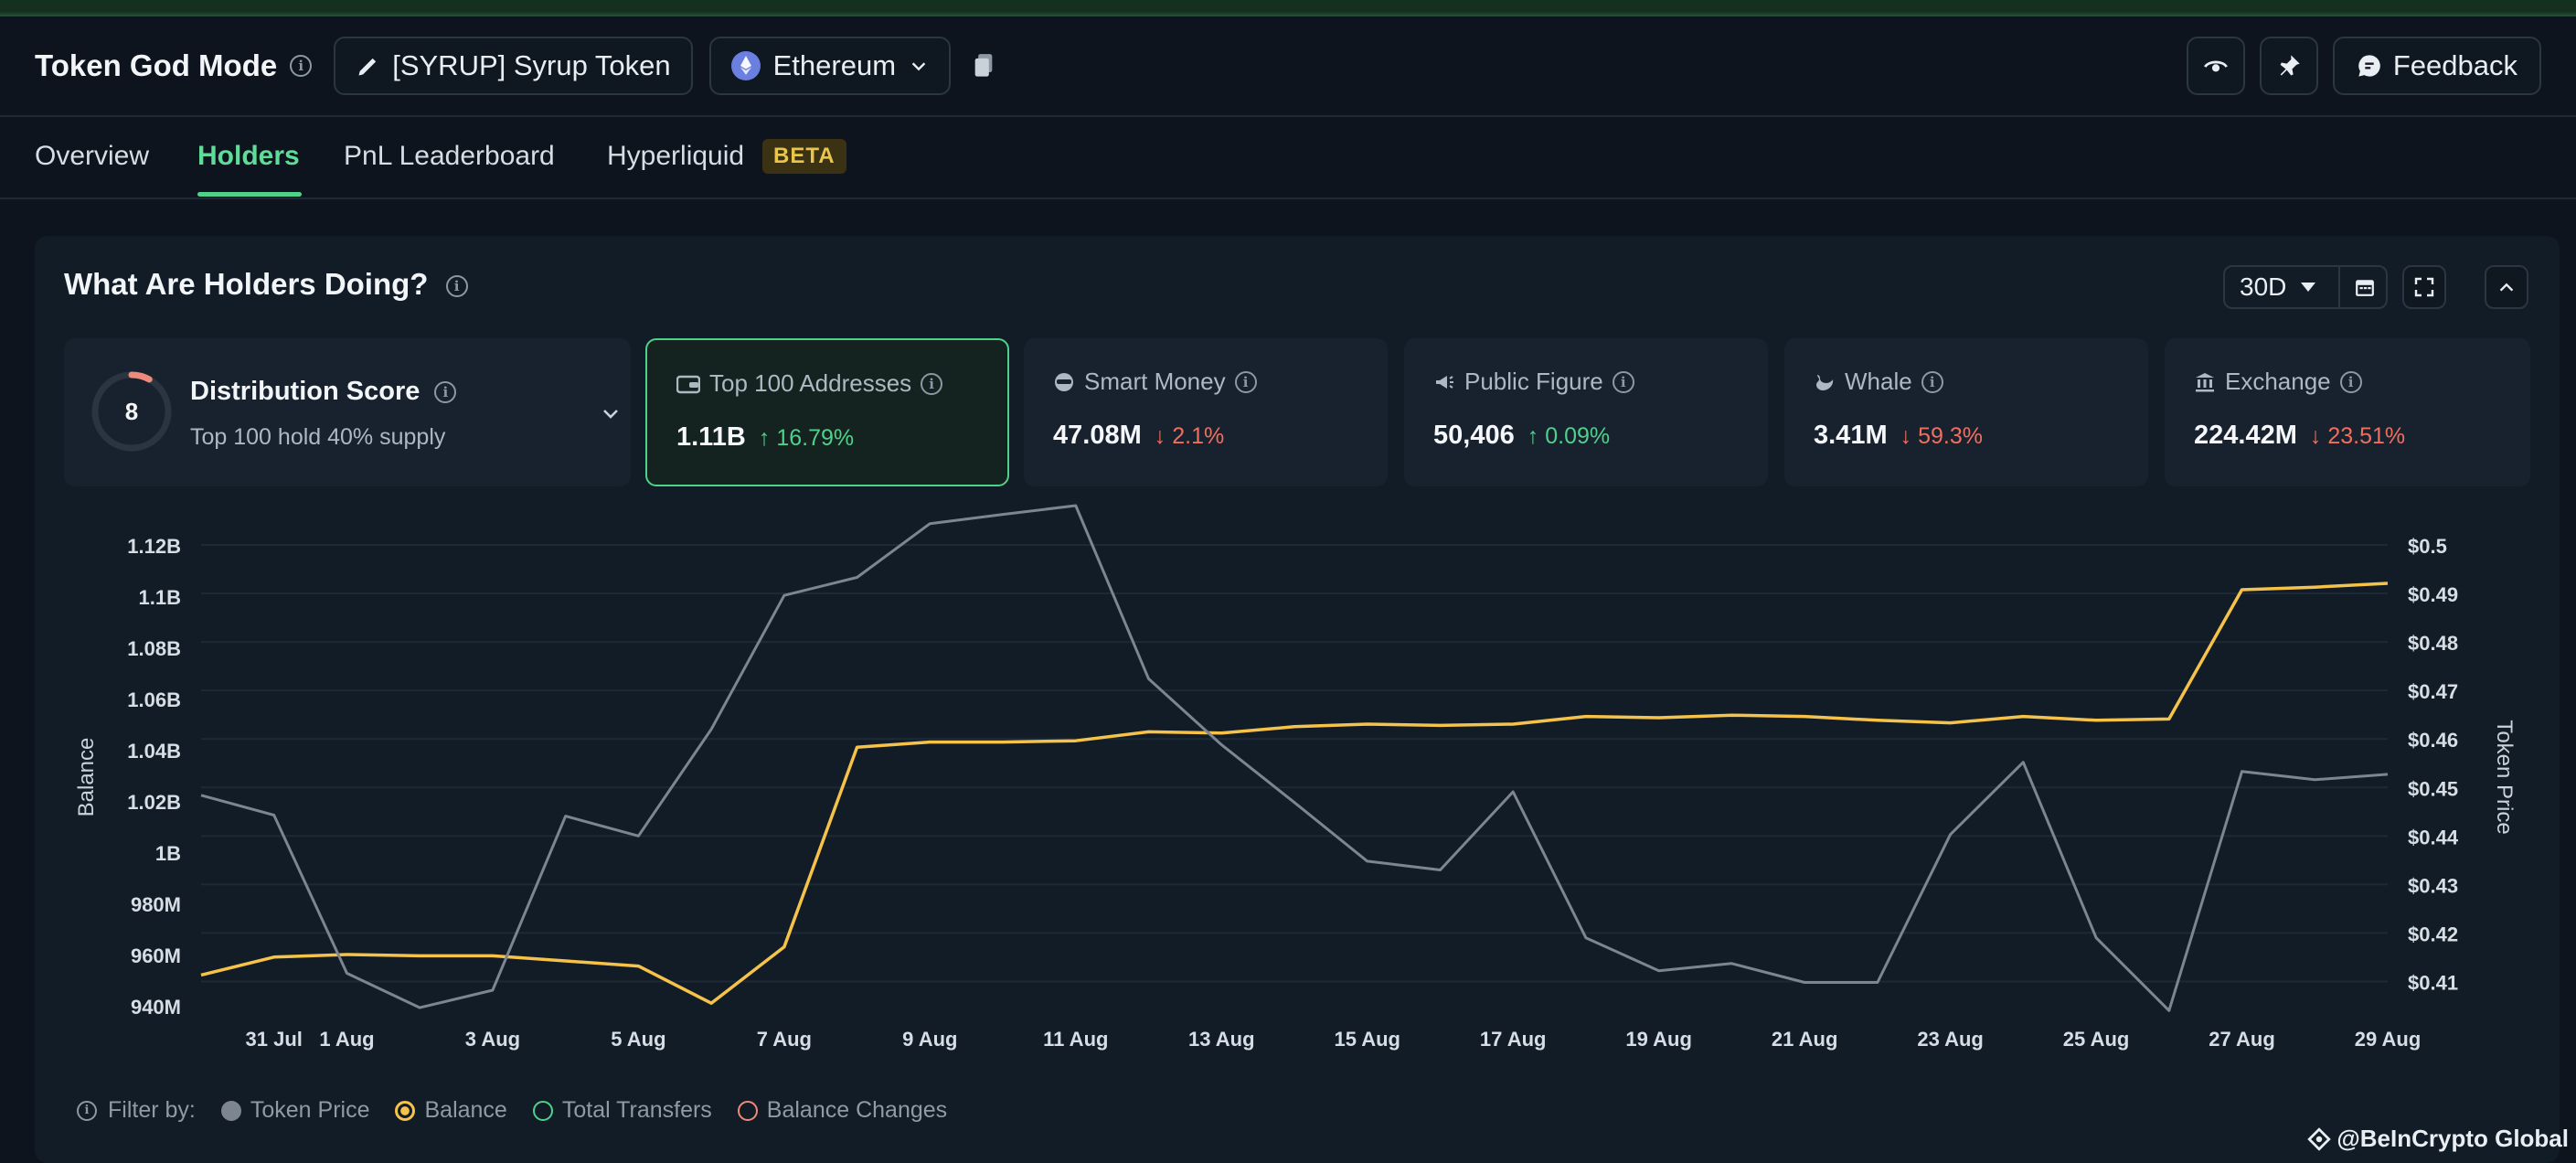 This screenshot has height=1163, width=2576. What do you see at coordinates (2300, 436) in the screenshot?
I see `card-value: 224.42M ↓ 23.51%` at bounding box center [2300, 436].